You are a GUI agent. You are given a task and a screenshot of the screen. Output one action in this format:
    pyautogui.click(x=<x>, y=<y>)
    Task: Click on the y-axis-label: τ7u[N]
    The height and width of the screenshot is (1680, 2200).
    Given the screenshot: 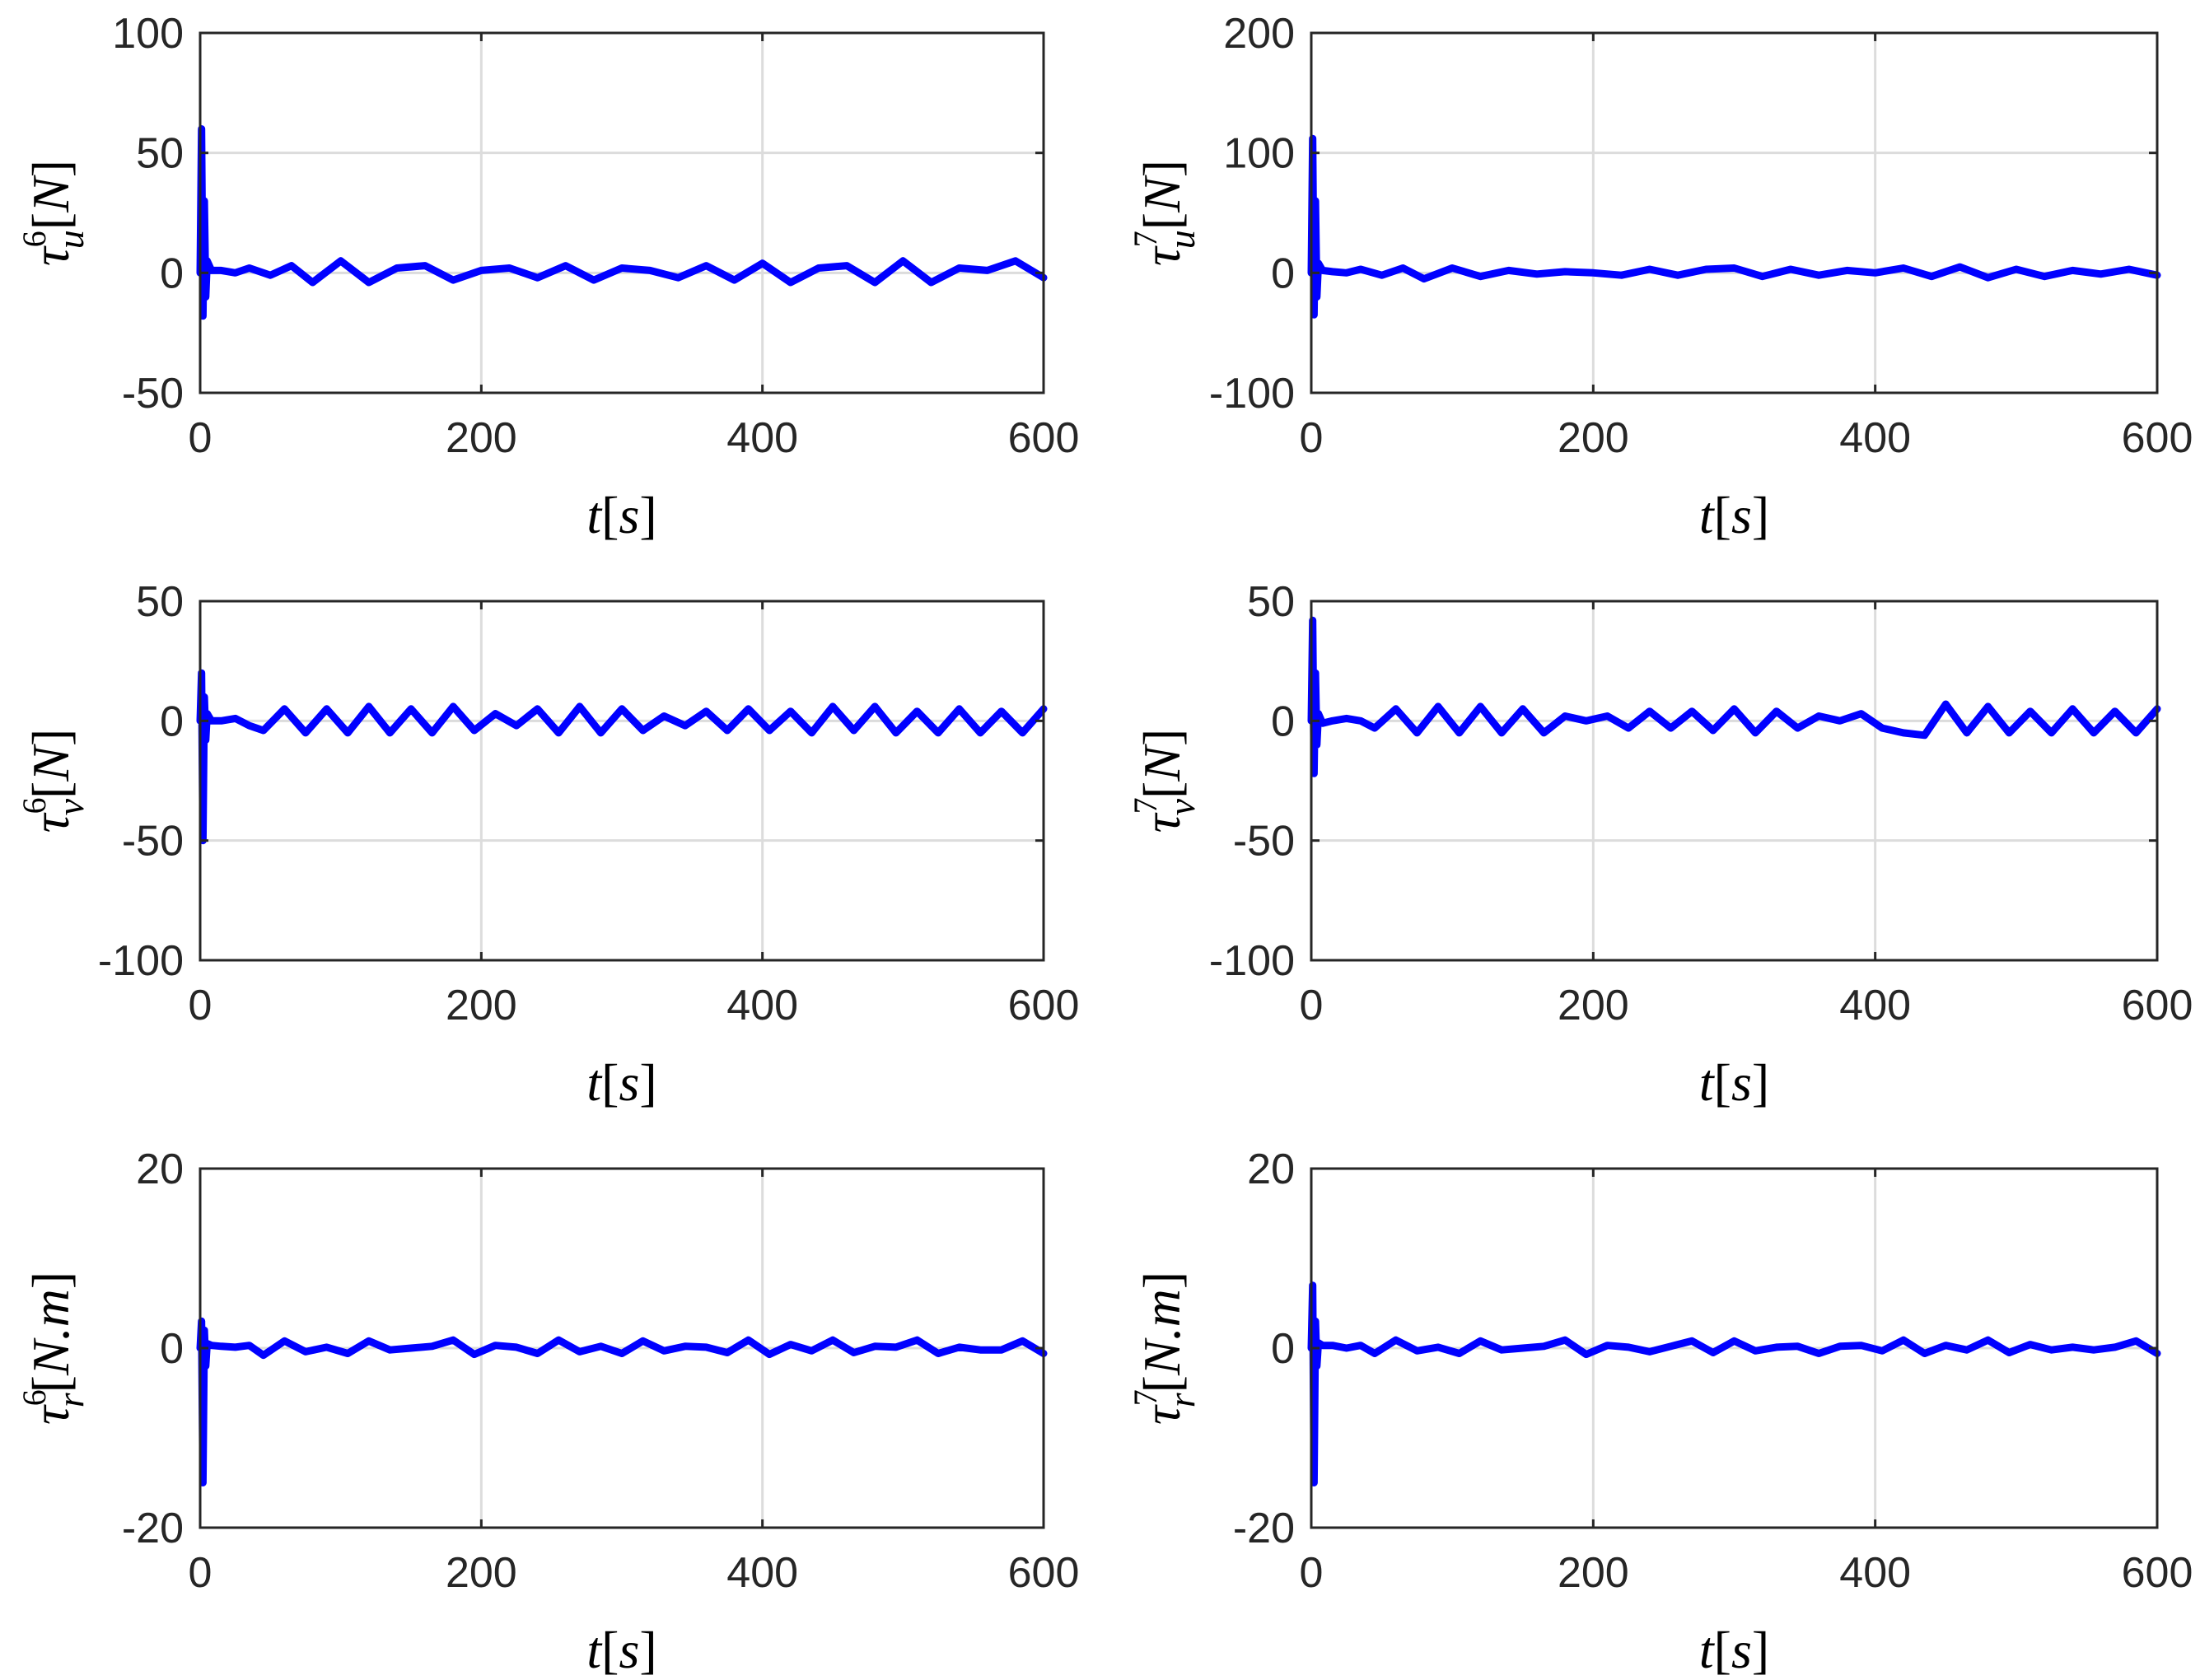 What is the action you would take?
    pyautogui.click(x=1165, y=213)
    